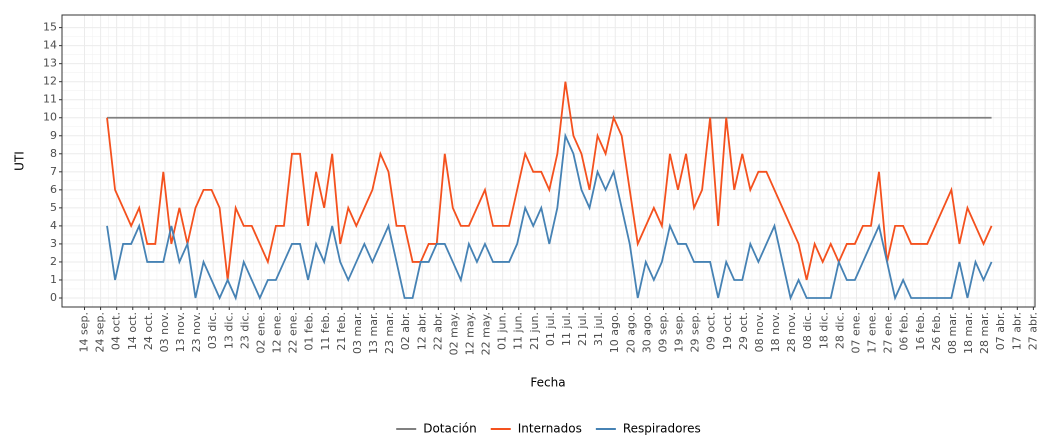  I want to click on x-tick-label: 28 nov., so click(791, 332).